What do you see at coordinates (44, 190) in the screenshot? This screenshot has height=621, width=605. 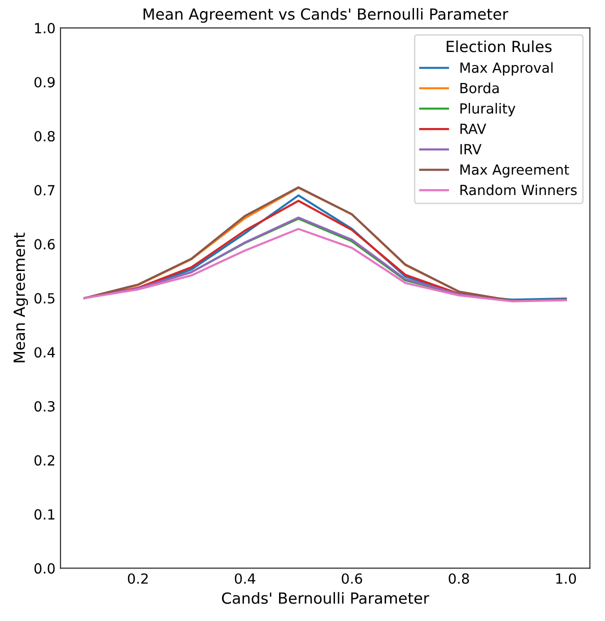 I see `y-tick-label: 0.7` at bounding box center [44, 190].